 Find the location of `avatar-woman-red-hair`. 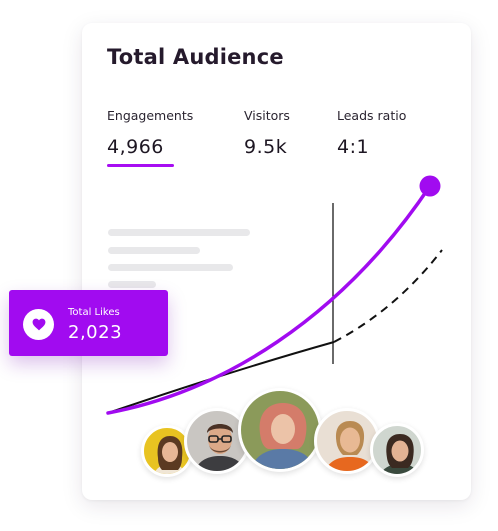

avatar-woman-red-hair is located at coordinates (280, 430).